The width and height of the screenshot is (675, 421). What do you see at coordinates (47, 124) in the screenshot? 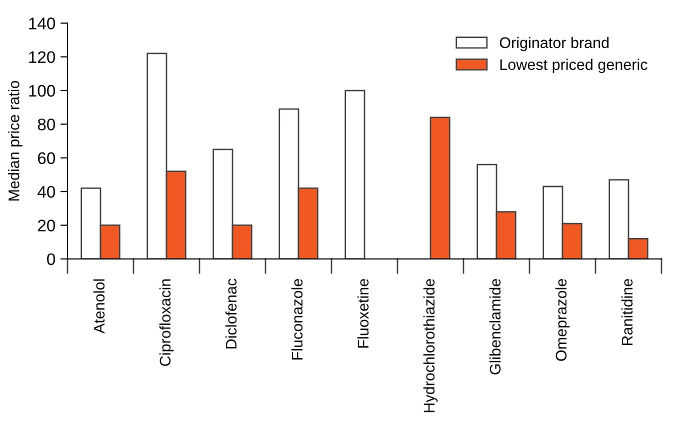
I see `y-tick-label: 80` at bounding box center [47, 124].